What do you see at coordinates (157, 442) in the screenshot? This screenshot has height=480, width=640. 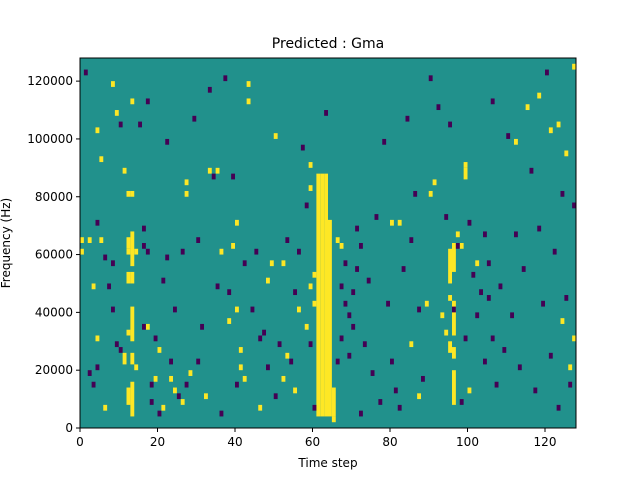 I see `x-tick-label: 20` at bounding box center [157, 442].